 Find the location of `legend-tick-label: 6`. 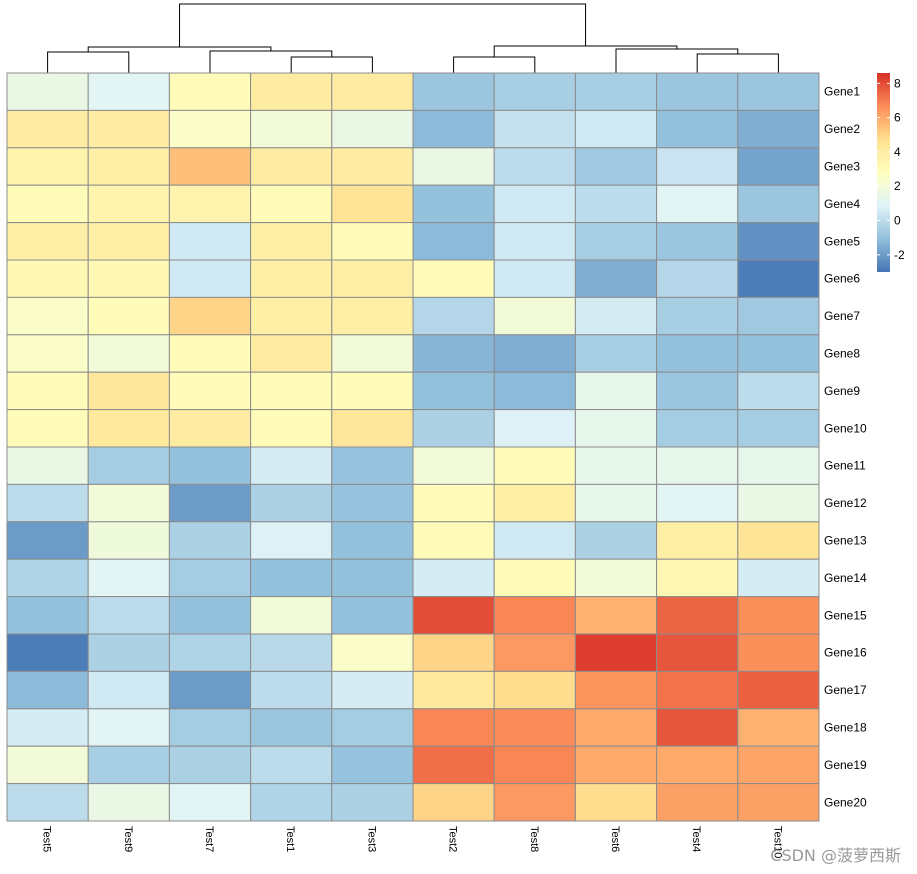

legend-tick-label: 6 is located at coordinates (897, 118).